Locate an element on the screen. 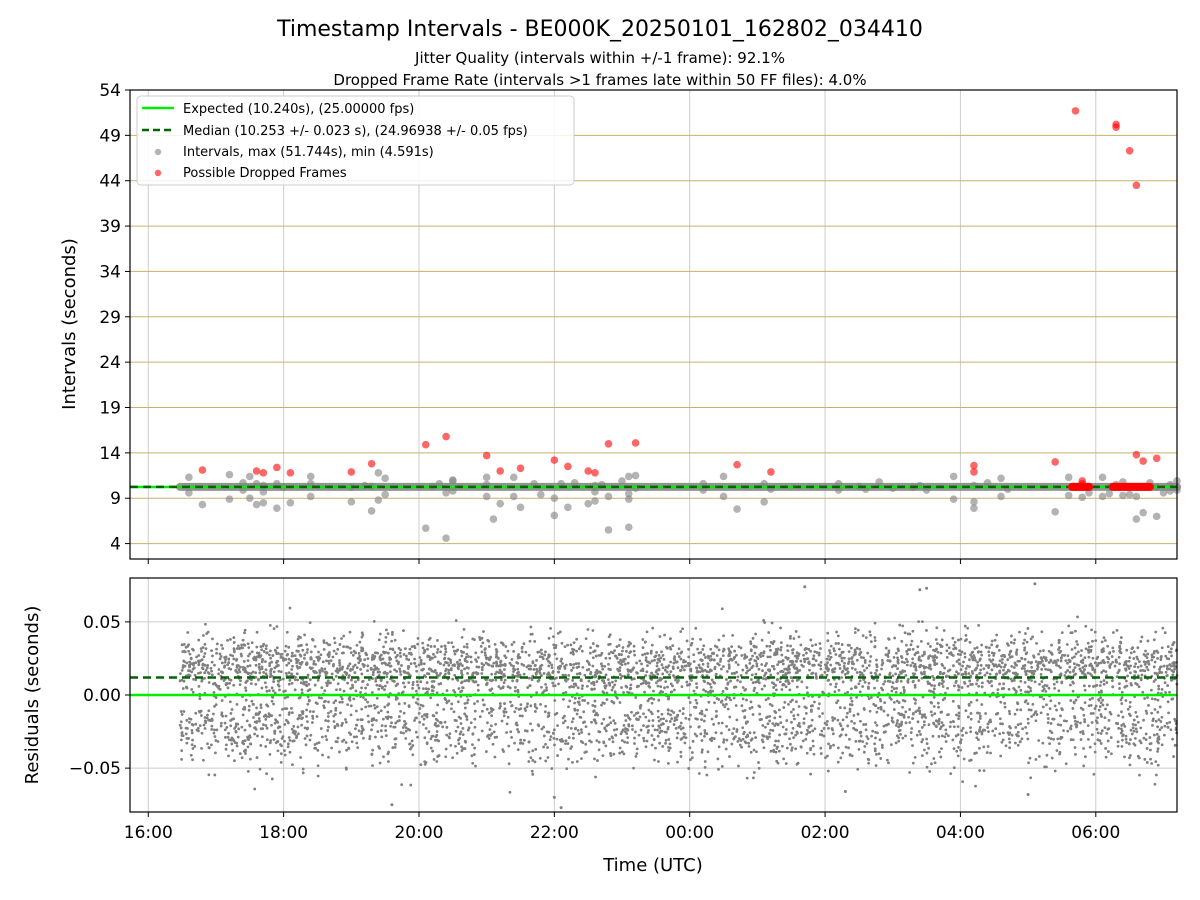  intervals-y-tick-label: 49 is located at coordinates (110, 136).